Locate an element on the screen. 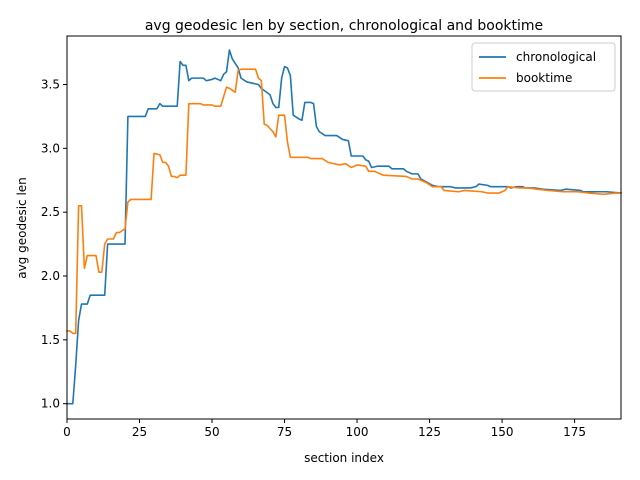  x-tick-label: 175 is located at coordinates (574, 432).